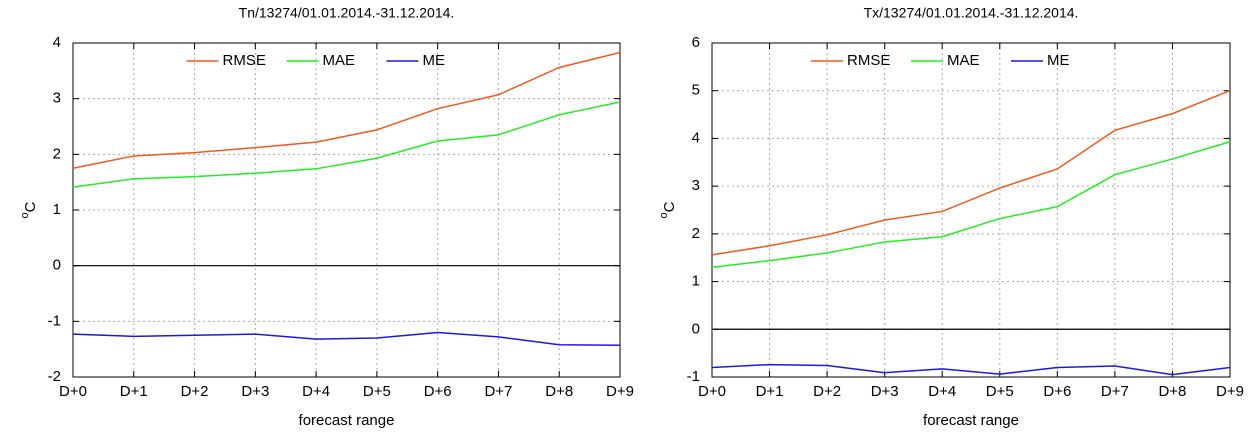 The width and height of the screenshot is (1257, 439). What do you see at coordinates (696, 90) in the screenshot?
I see `y-tick-label: 5` at bounding box center [696, 90].